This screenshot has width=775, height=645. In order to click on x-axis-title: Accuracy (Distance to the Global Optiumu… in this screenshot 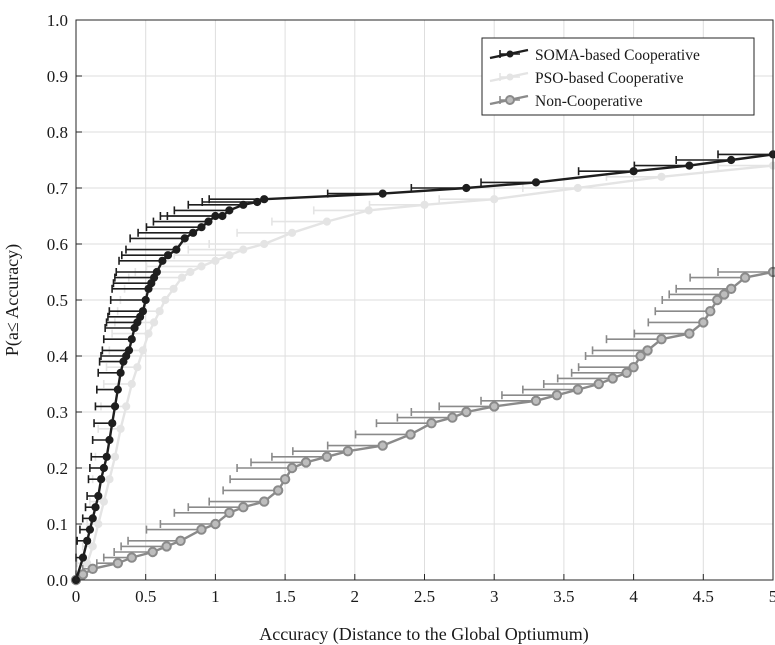, I will do `click(423, 634)`.